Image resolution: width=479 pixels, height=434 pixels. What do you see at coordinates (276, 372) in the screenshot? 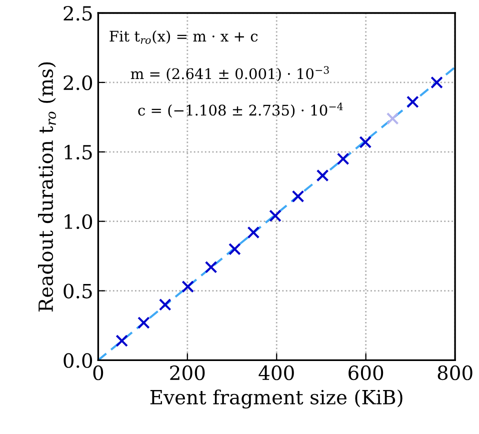
I see `x-tick-label: 400` at bounding box center [276, 372].